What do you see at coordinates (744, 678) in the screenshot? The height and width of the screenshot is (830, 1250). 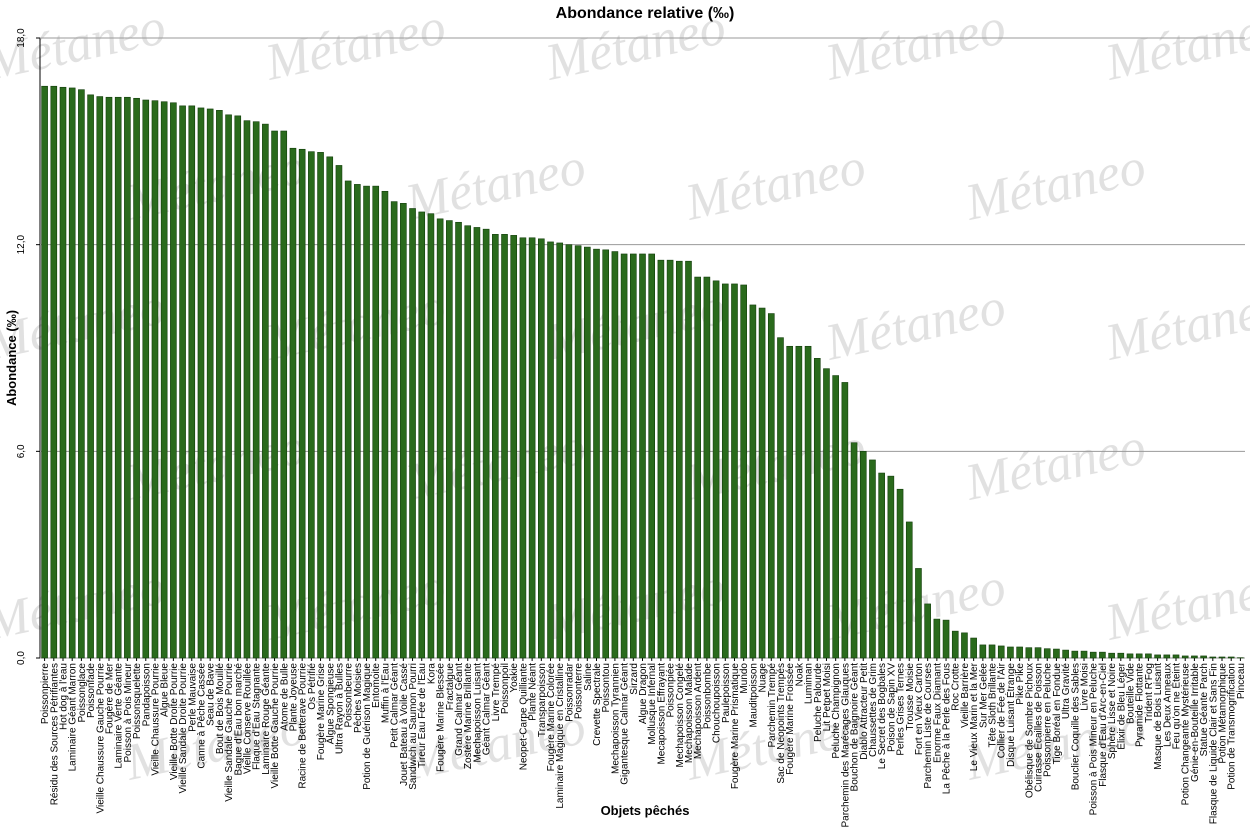 I see `x-tick-label: Mundo` at bounding box center [744, 678].